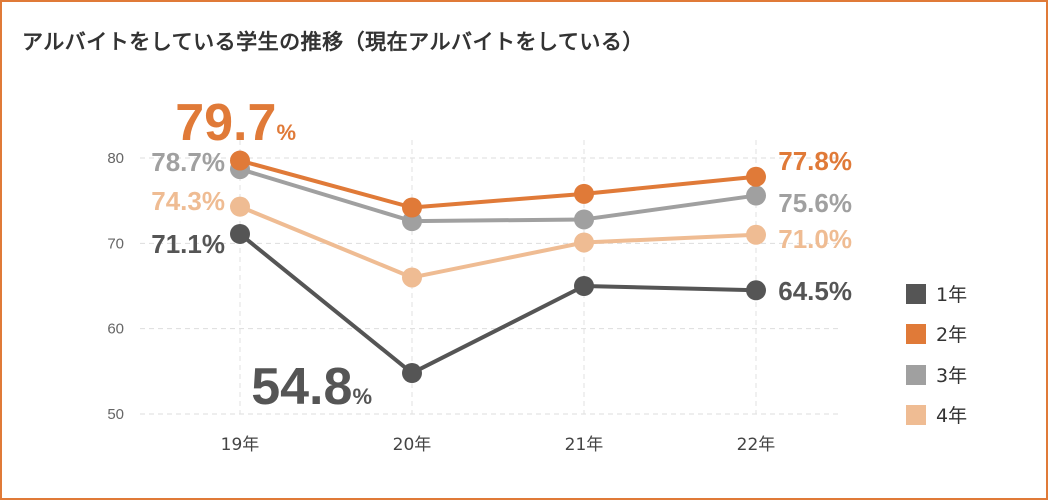 This screenshot has height=500, width=1048. What do you see at coordinates (115, 329) in the screenshot?
I see `y-tick-label: 60` at bounding box center [115, 329].